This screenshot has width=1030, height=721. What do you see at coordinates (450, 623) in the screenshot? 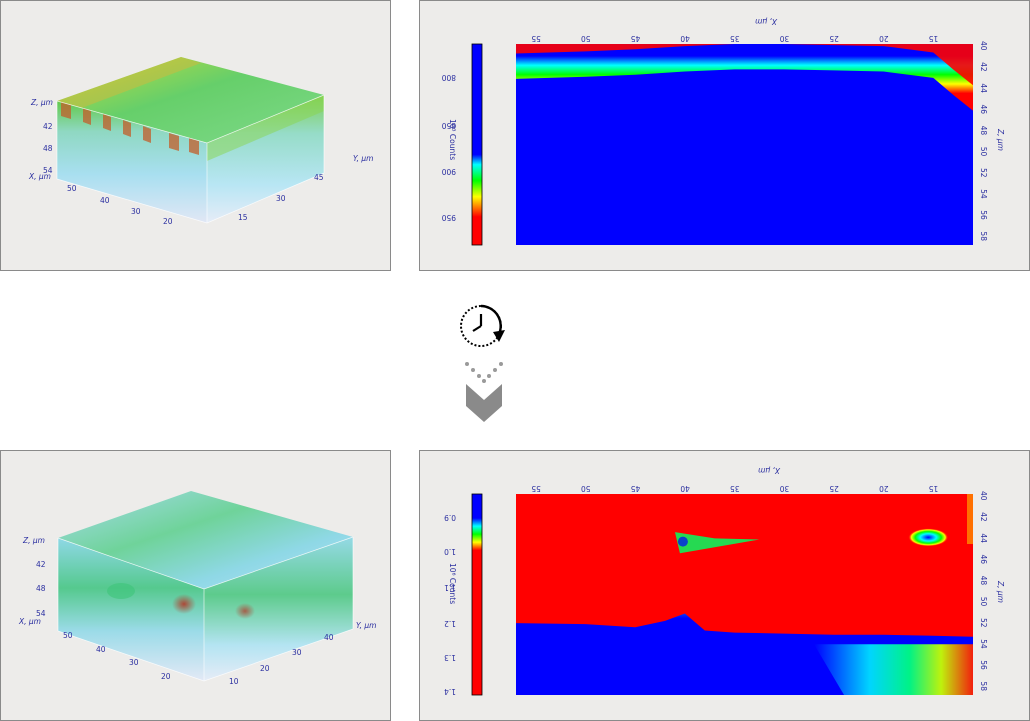
I see `colorbar-tick-label: 1.2` at bounding box center [450, 623].